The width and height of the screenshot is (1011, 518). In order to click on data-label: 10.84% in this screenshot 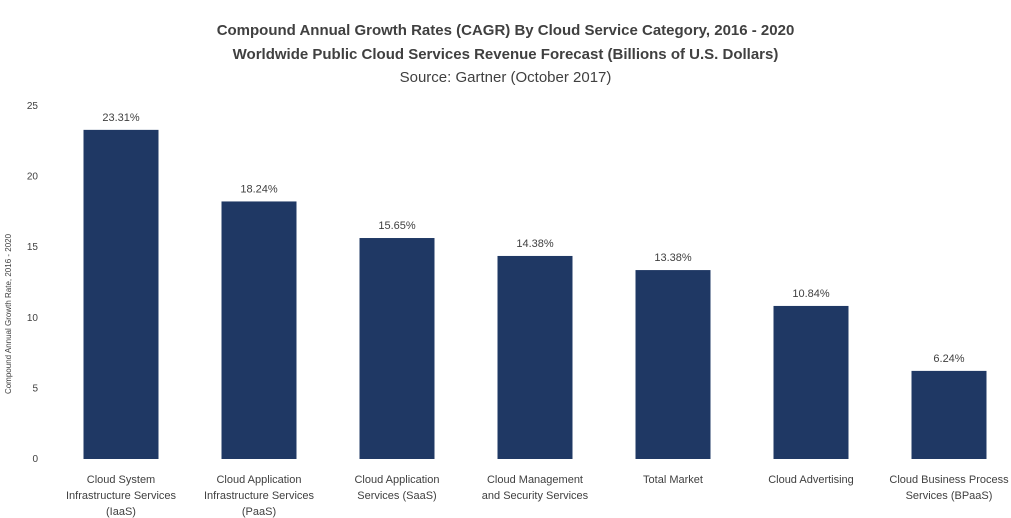, I will do `click(811, 294)`.